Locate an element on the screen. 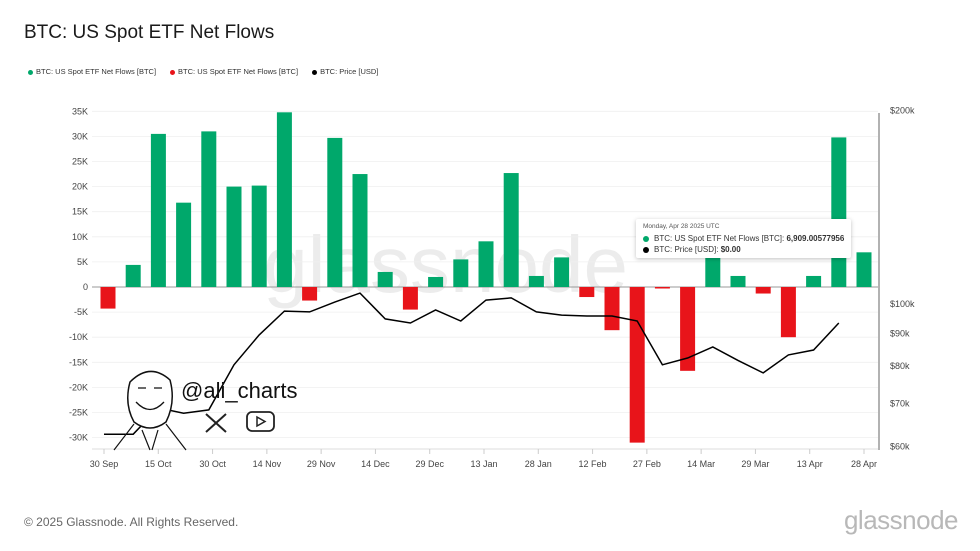 The height and width of the screenshot is (551, 980). x-tick-label: 28 Apr is located at coordinates (864, 464).